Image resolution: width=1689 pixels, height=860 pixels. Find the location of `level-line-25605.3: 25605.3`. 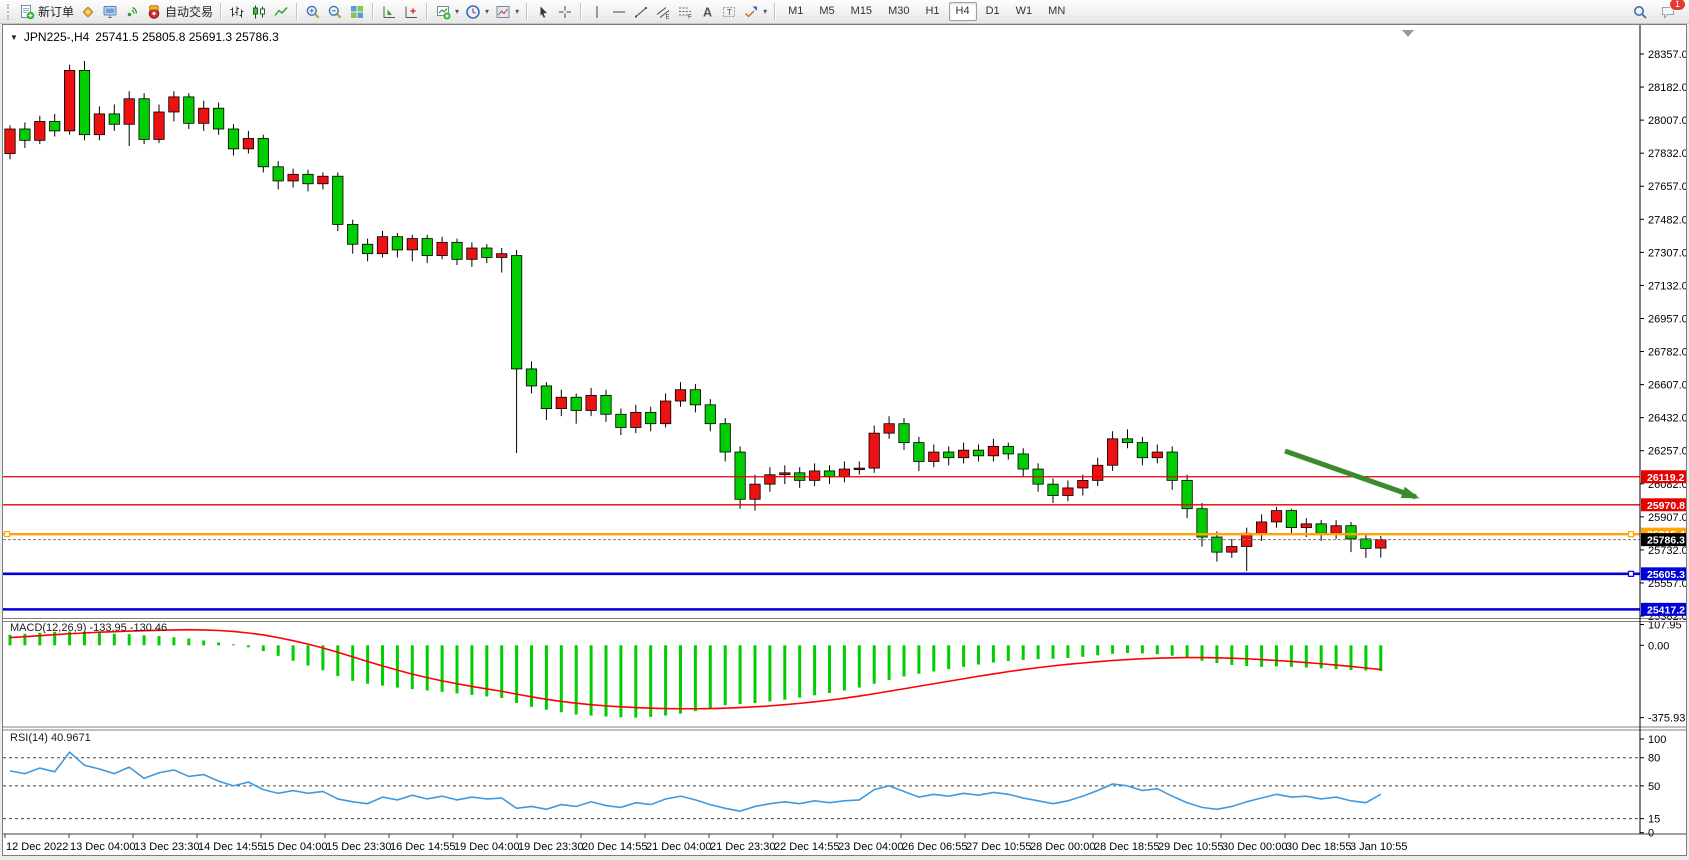

level-line-25605.3: 25605.3 is located at coordinates (844, 574).